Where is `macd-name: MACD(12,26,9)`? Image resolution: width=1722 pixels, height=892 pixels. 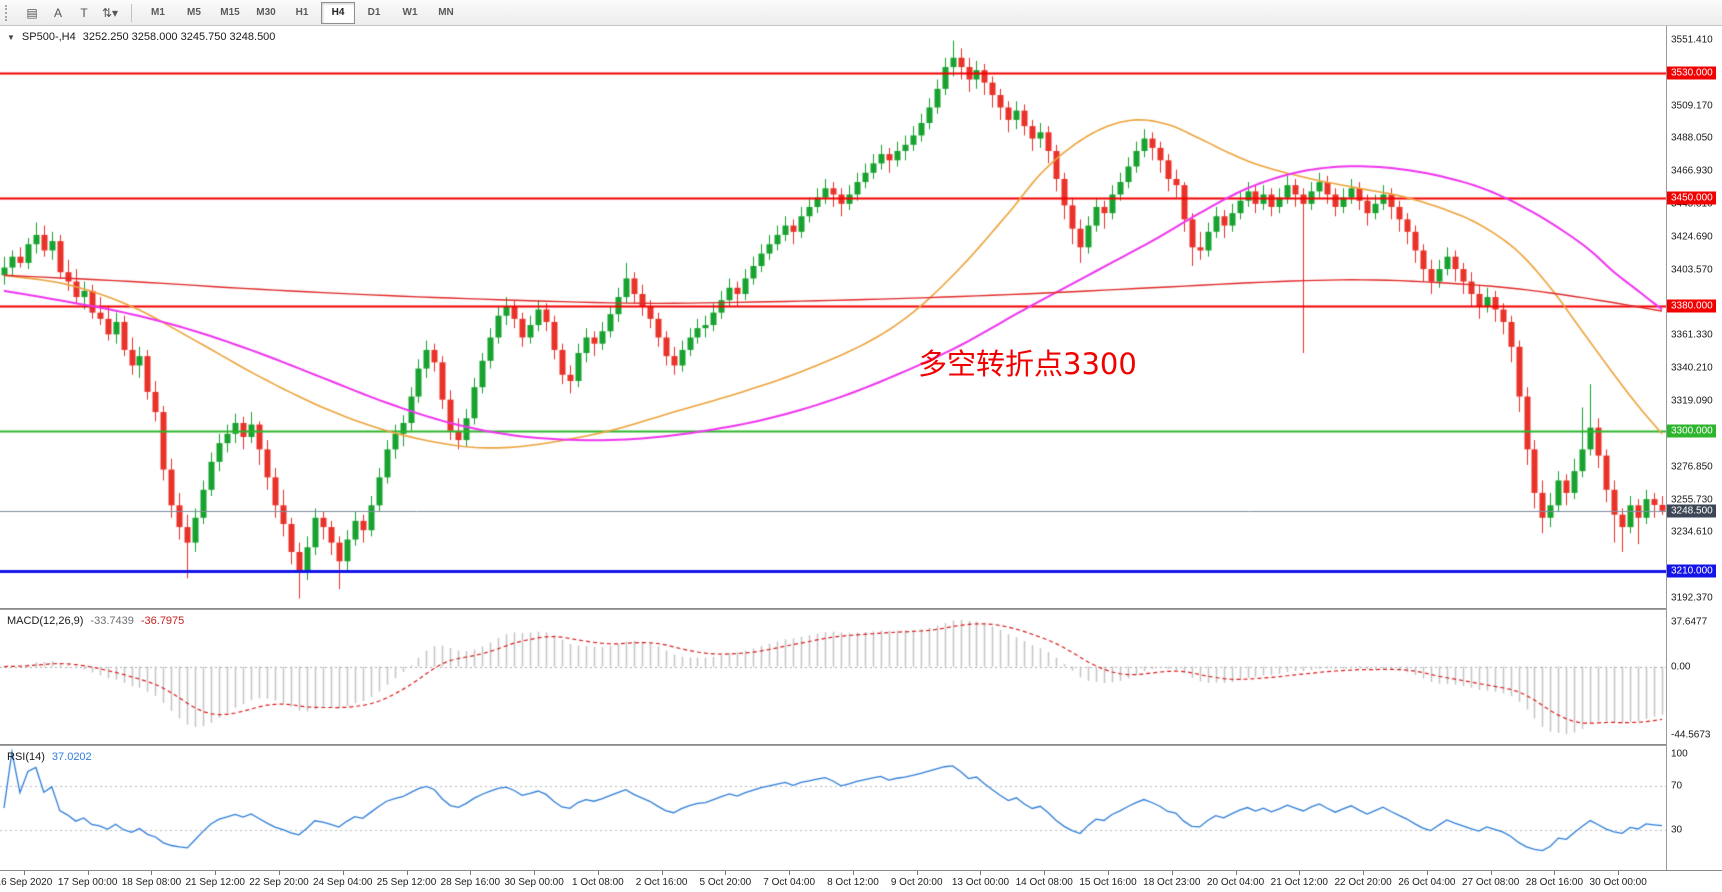 macd-name: MACD(12,26,9) is located at coordinates (45, 621).